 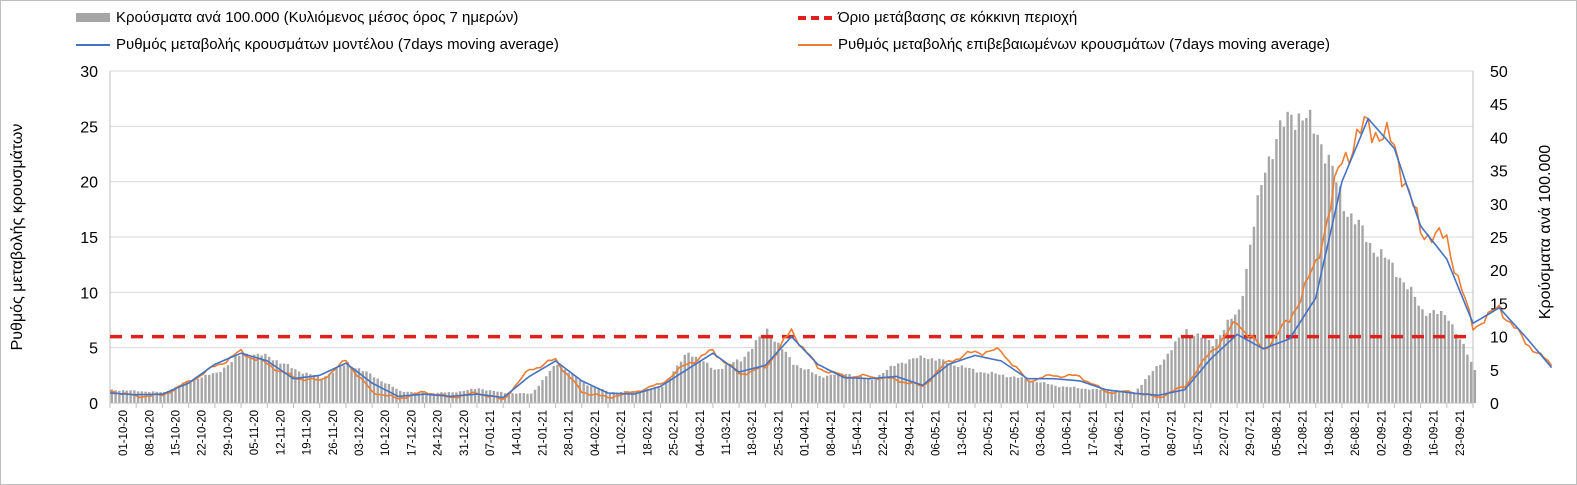 What do you see at coordinates (150, 433) in the screenshot?
I see `x-tick-label: 08-10-20` at bounding box center [150, 433].